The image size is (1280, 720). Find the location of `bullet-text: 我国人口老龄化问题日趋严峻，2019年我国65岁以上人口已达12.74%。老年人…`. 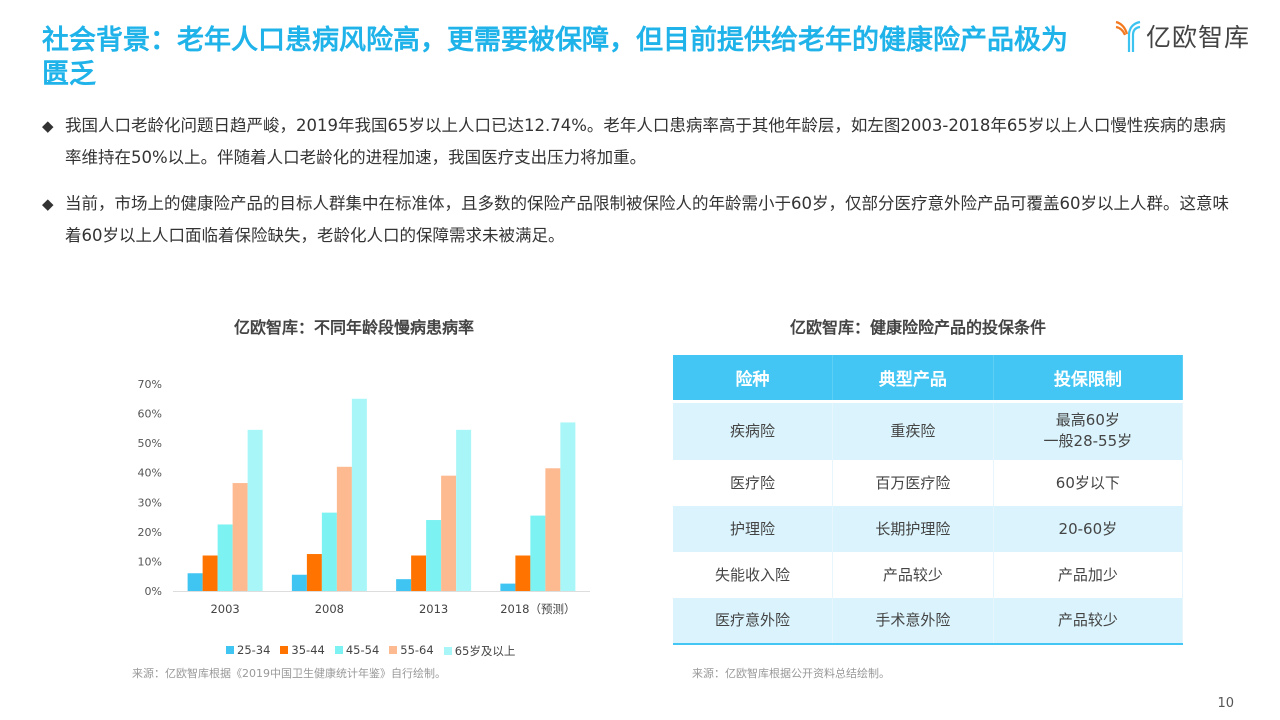

bullet-text: 我国人口老龄化问题日趋严峻，2019年我国65岁以上人口已达12.74%。老年人… is located at coordinates (645, 141).